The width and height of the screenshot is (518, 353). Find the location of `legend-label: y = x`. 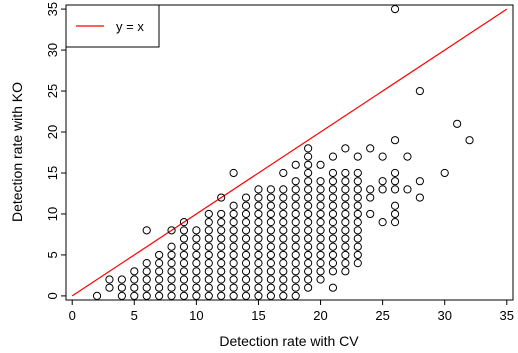

legend-label: y = x is located at coordinates (130, 26).